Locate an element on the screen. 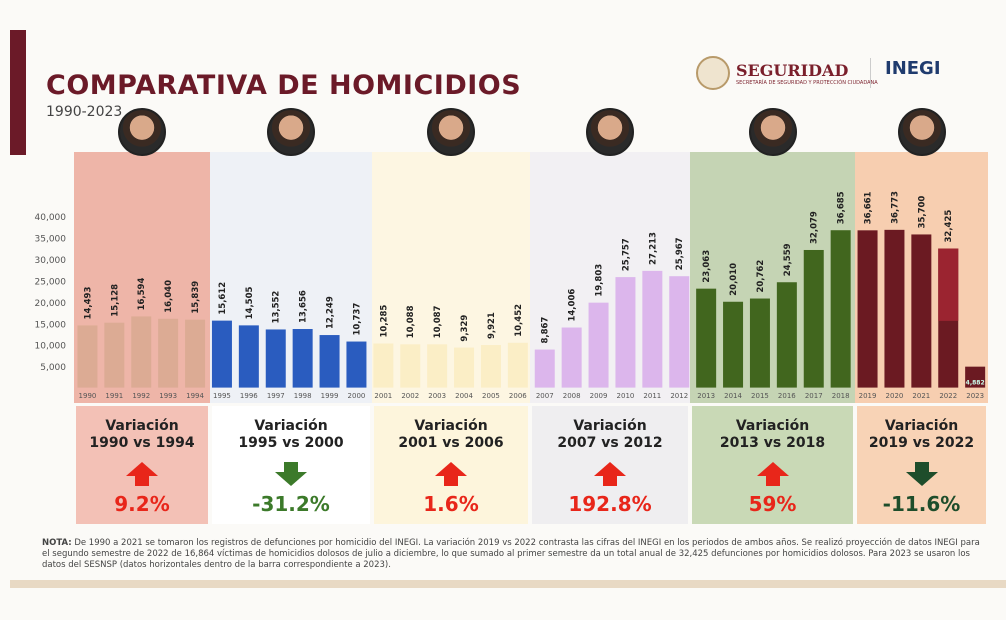  bar-2010 is located at coordinates (625, 332).